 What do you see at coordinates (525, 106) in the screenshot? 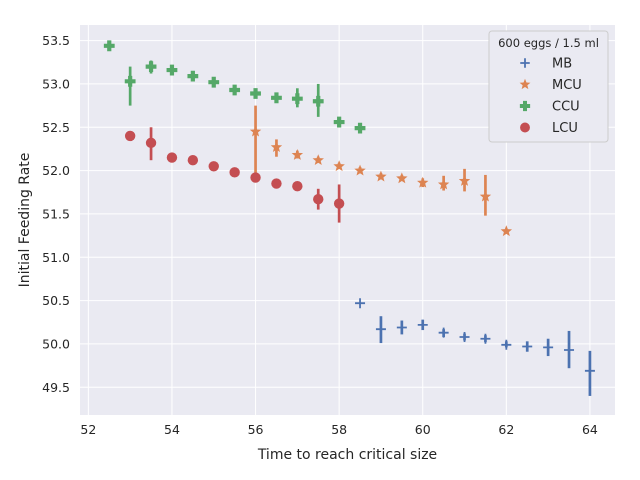
I see `legend-marker-ccu` at bounding box center [525, 106].